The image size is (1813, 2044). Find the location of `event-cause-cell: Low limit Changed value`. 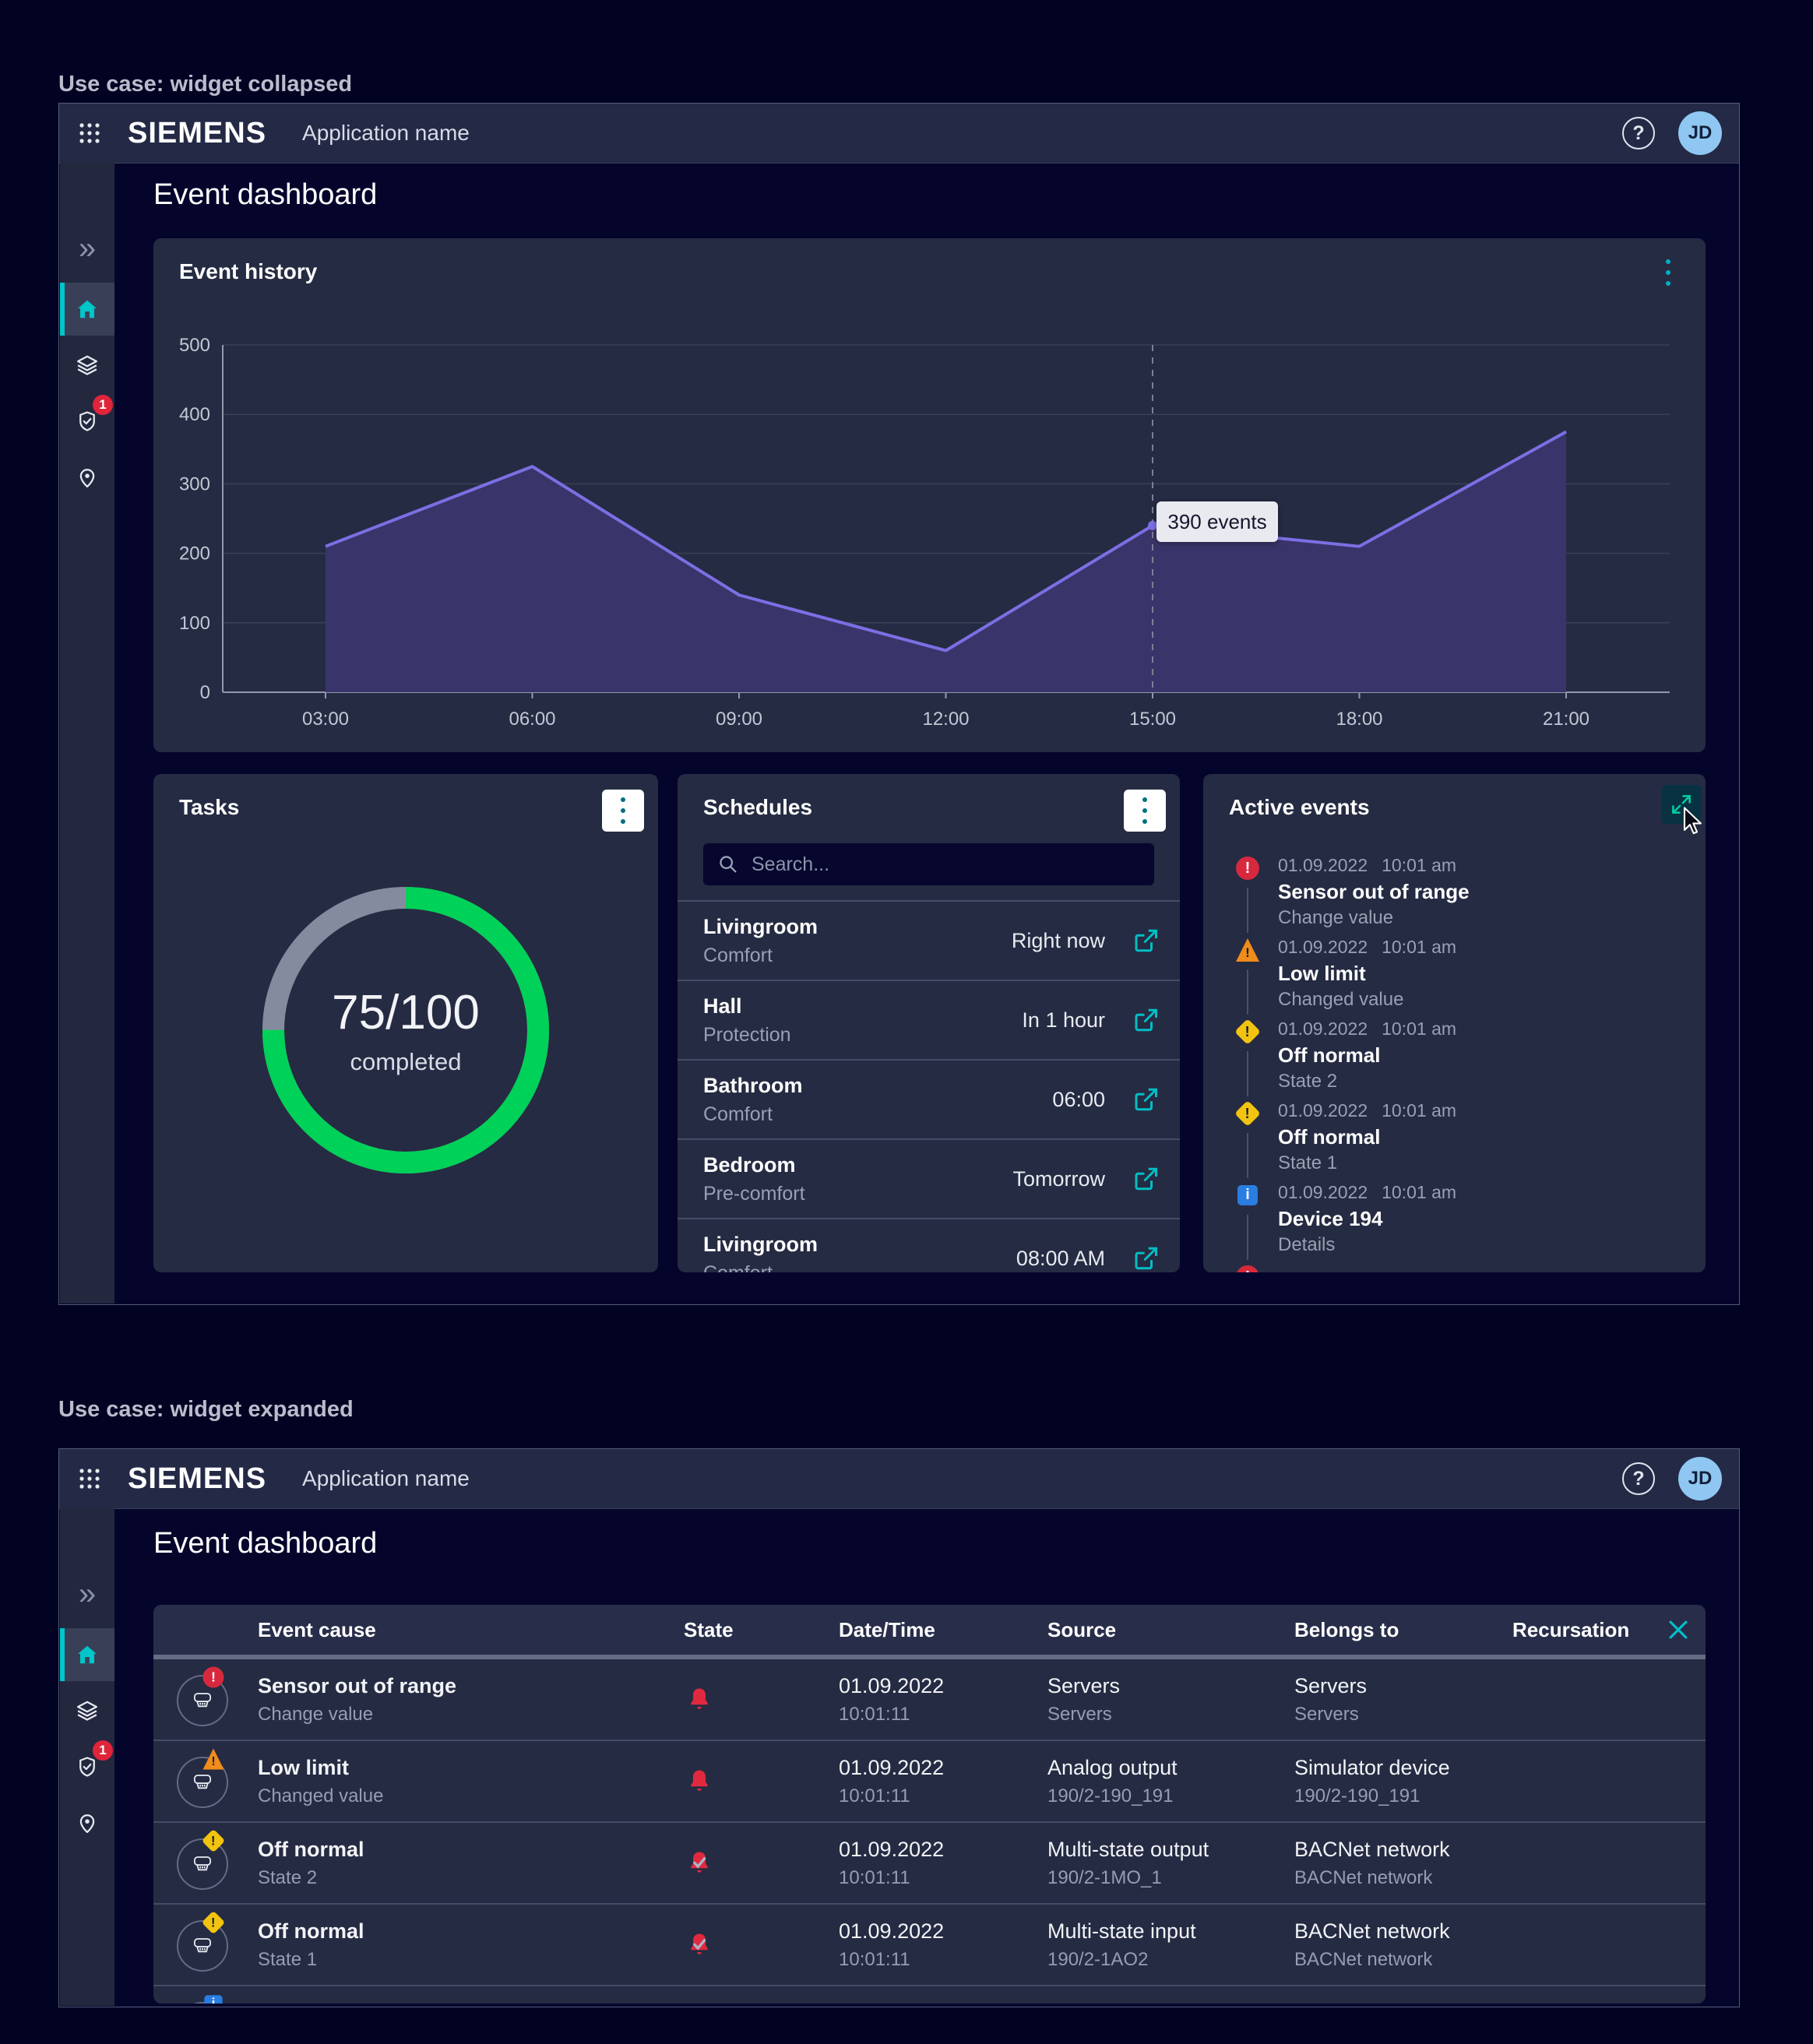

event-cause-cell: Low limit Changed value is located at coordinates (445, 1781).